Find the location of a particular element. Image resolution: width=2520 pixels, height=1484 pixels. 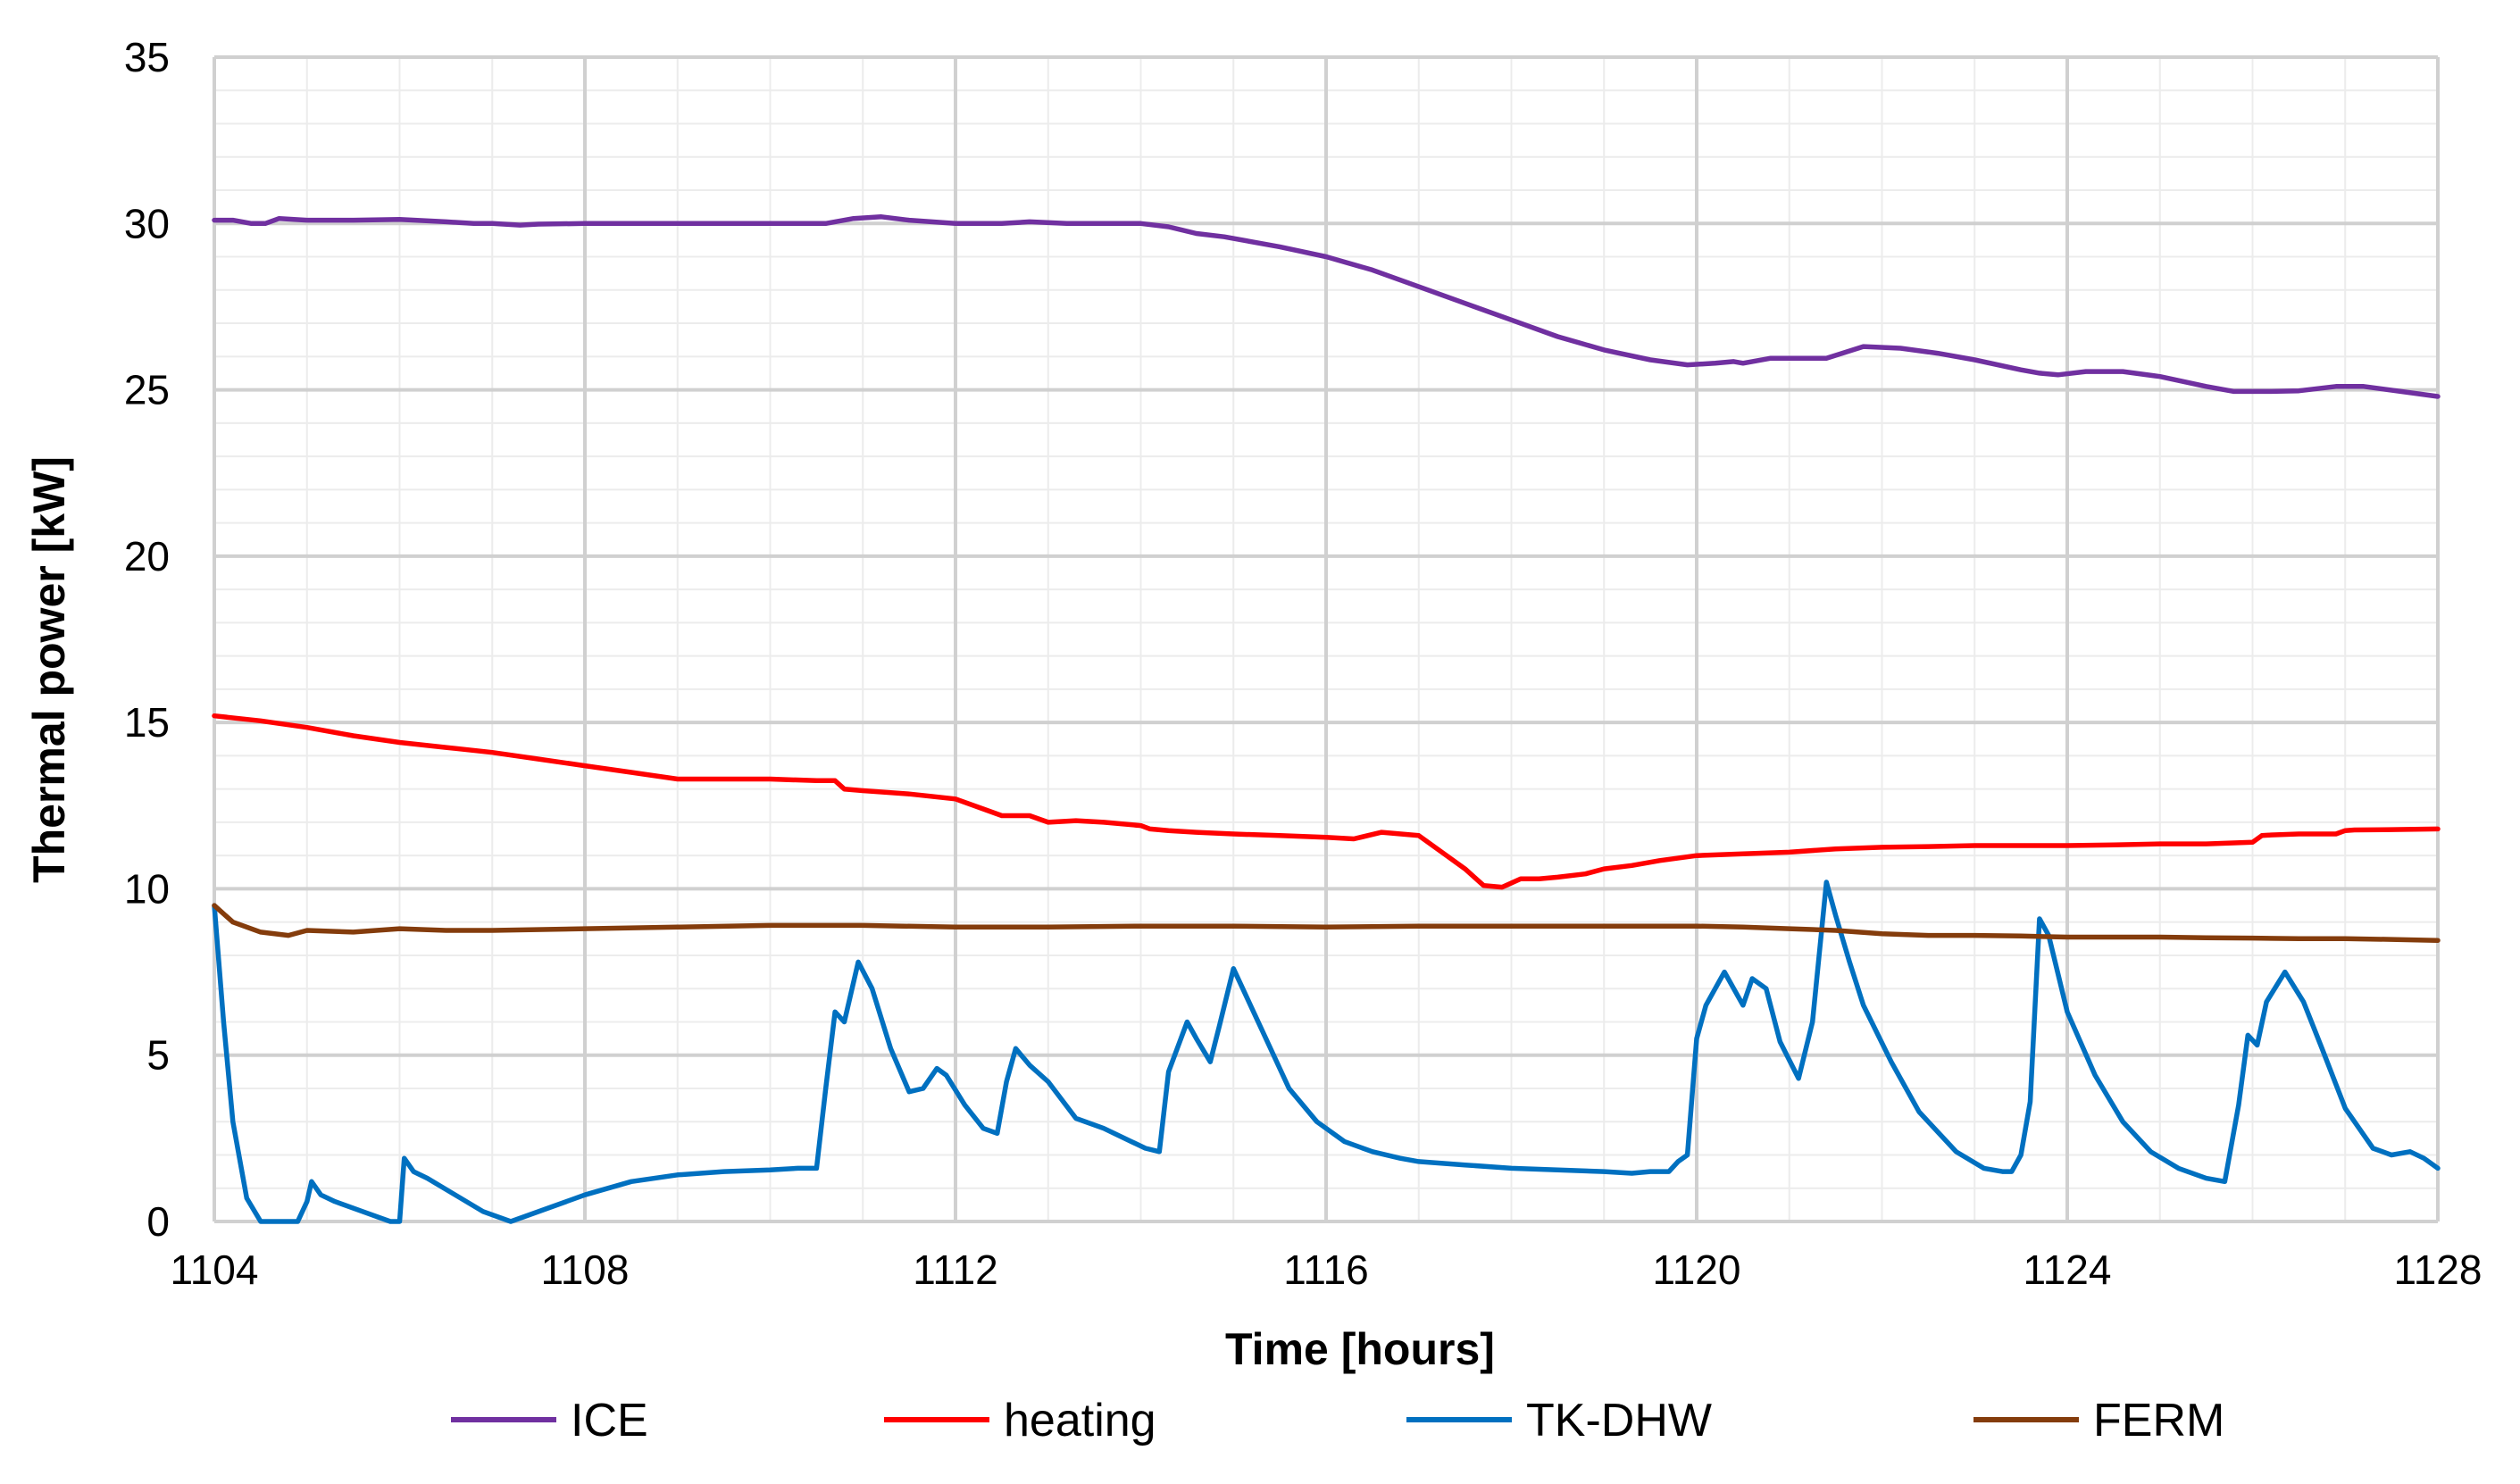

legend-label-ice: ICE is located at coordinates (610, 1420).